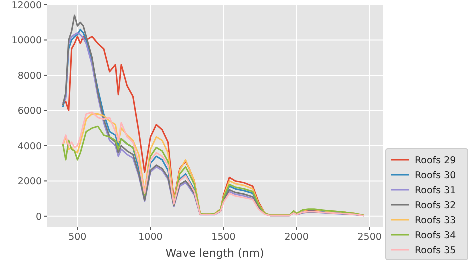 This screenshot has width=472, height=268. I want to click on x-axis-title: Wave length (nm), so click(215, 253).